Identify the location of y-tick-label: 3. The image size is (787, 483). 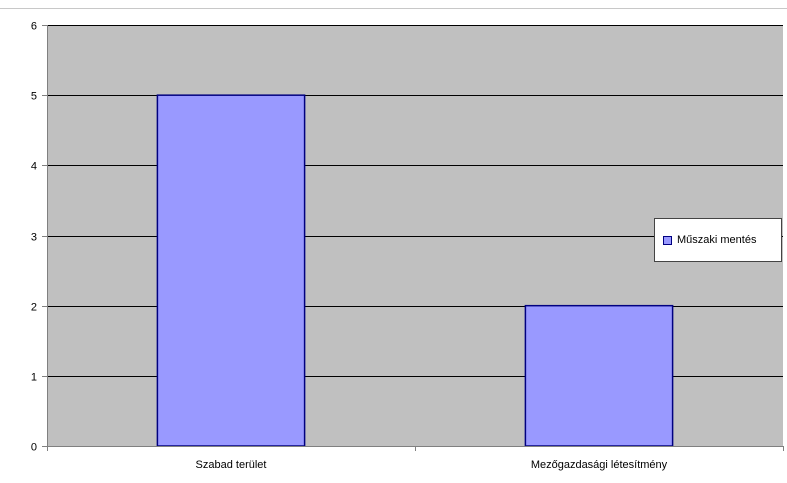
(34, 238).